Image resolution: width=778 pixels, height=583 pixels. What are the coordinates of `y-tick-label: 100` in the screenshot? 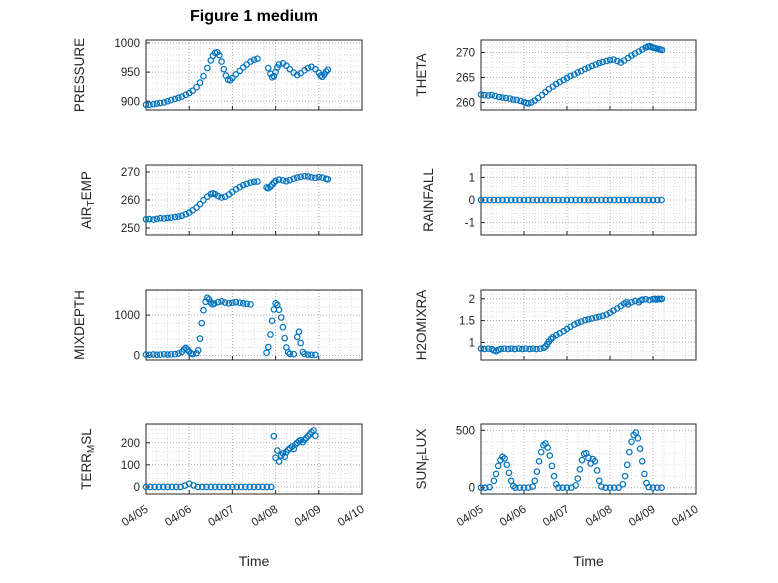 It's located at (130, 466).